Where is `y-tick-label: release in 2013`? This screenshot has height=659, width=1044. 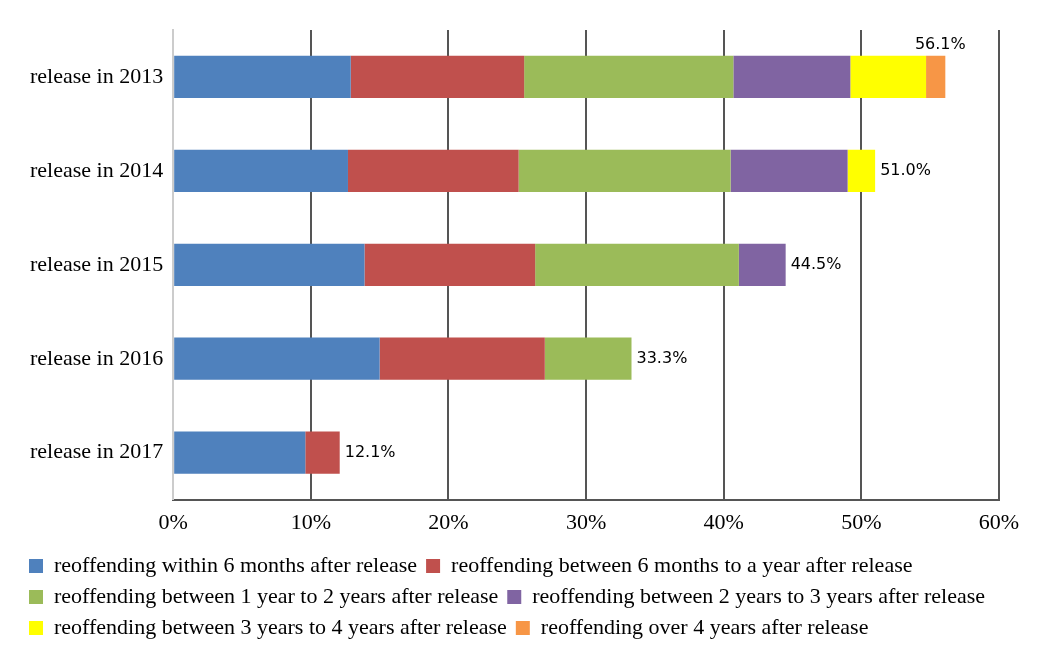 y-tick-label: release in 2013 is located at coordinates (97, 75).